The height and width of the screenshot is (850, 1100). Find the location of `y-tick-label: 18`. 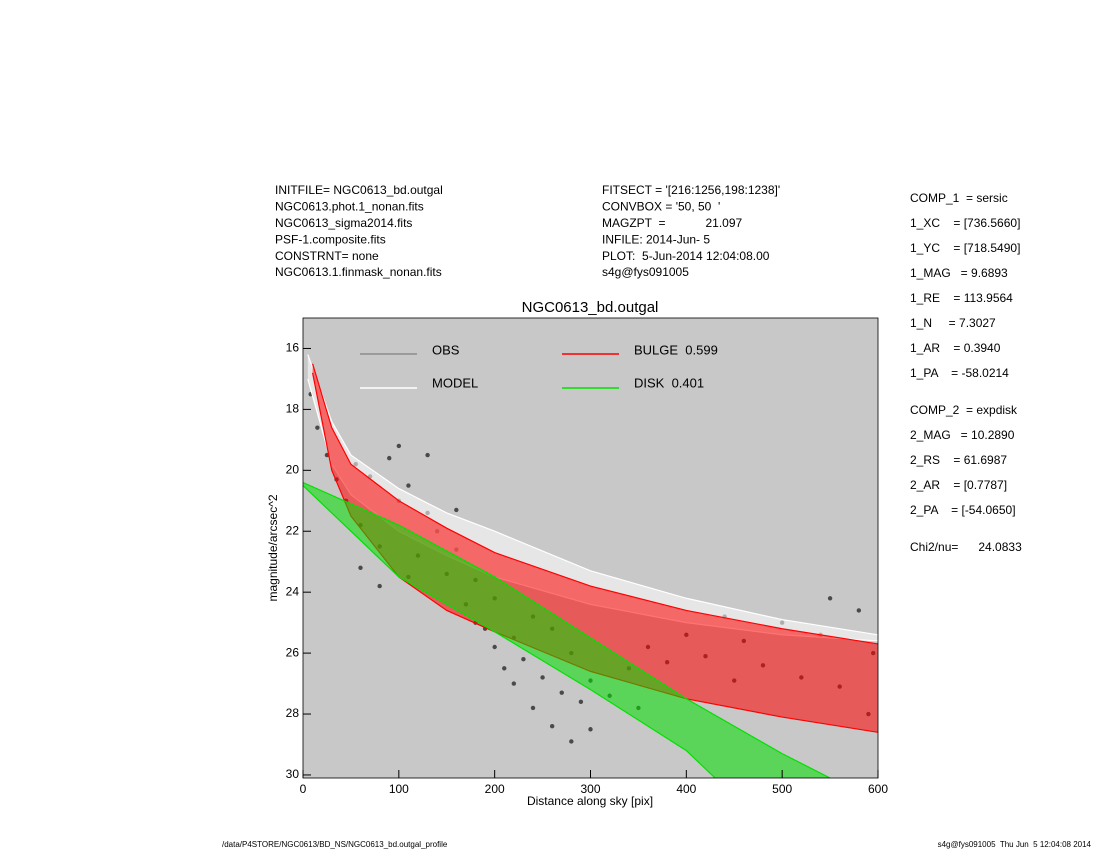

y-tick-label: 18 is located at coordinates (293, 409).